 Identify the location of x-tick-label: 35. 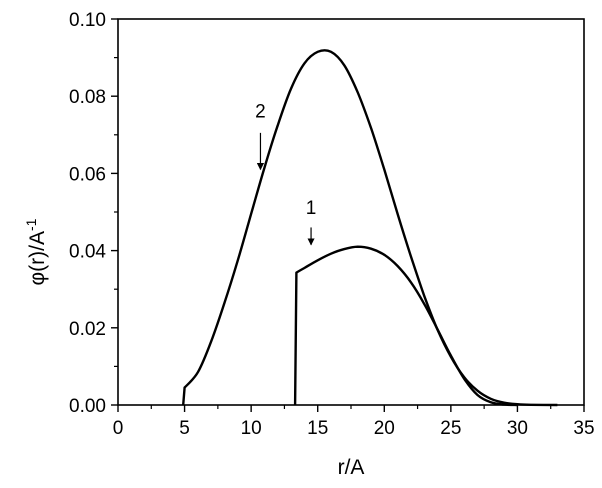
(583, 428).